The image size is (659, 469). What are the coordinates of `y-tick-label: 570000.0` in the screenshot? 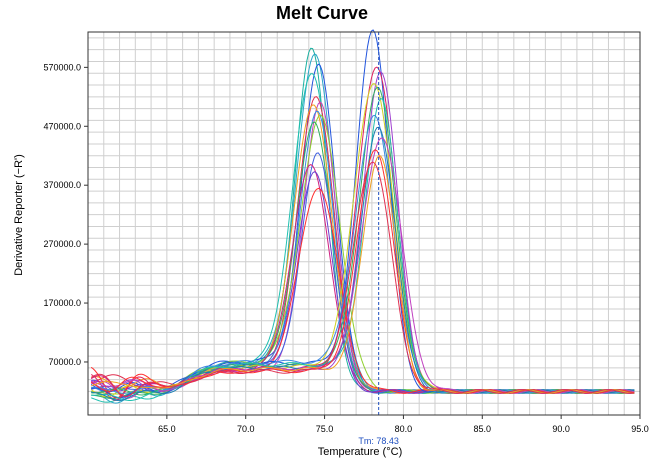 It's located at (62, 67).